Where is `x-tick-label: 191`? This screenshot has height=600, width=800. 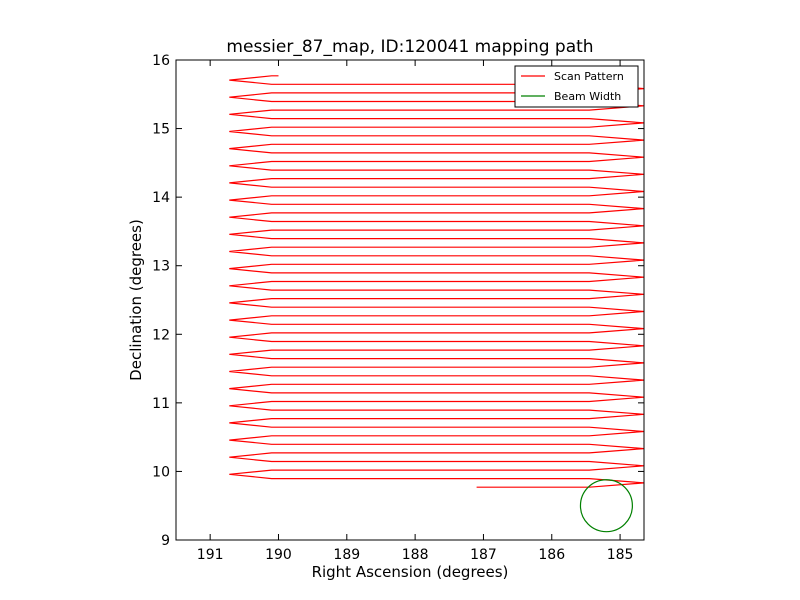
x-tick-label: 191 is located at coordinates (210, 555).